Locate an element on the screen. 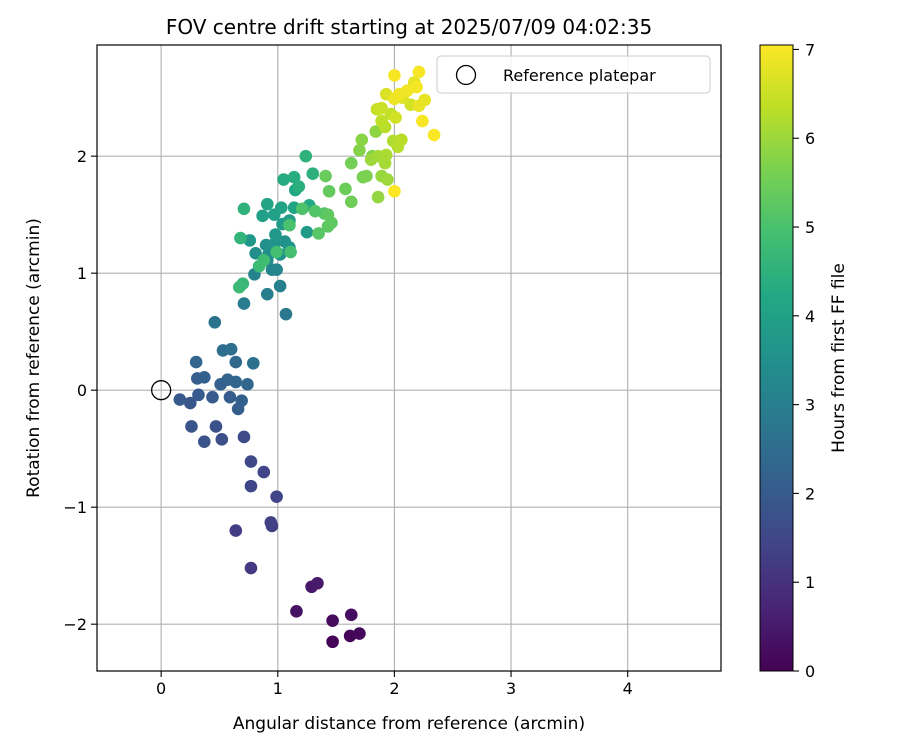  y-tick-label-1: −1 is located at coordinates (75, 507).